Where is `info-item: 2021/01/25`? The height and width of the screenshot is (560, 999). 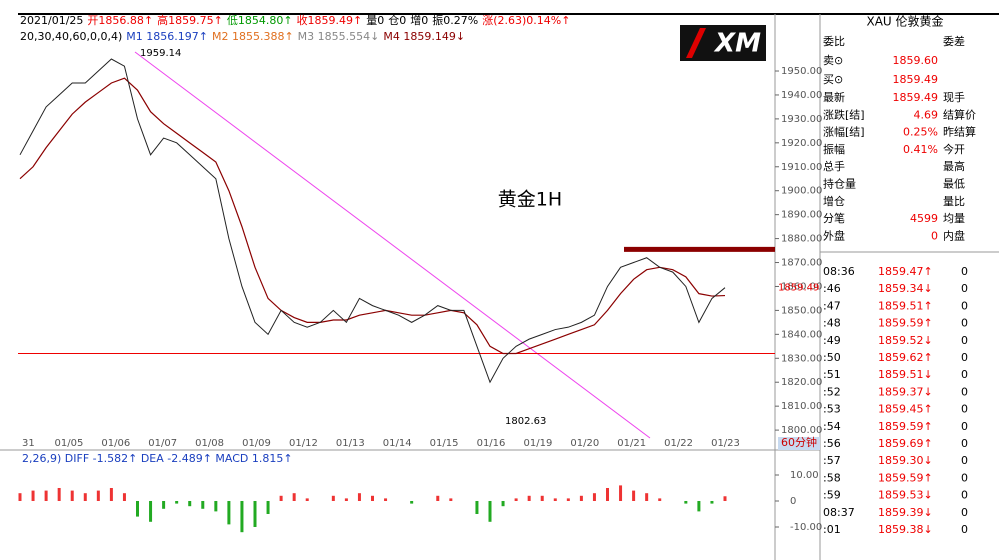
info-item: 2021/01/25 is located at coordinates (51, 20).